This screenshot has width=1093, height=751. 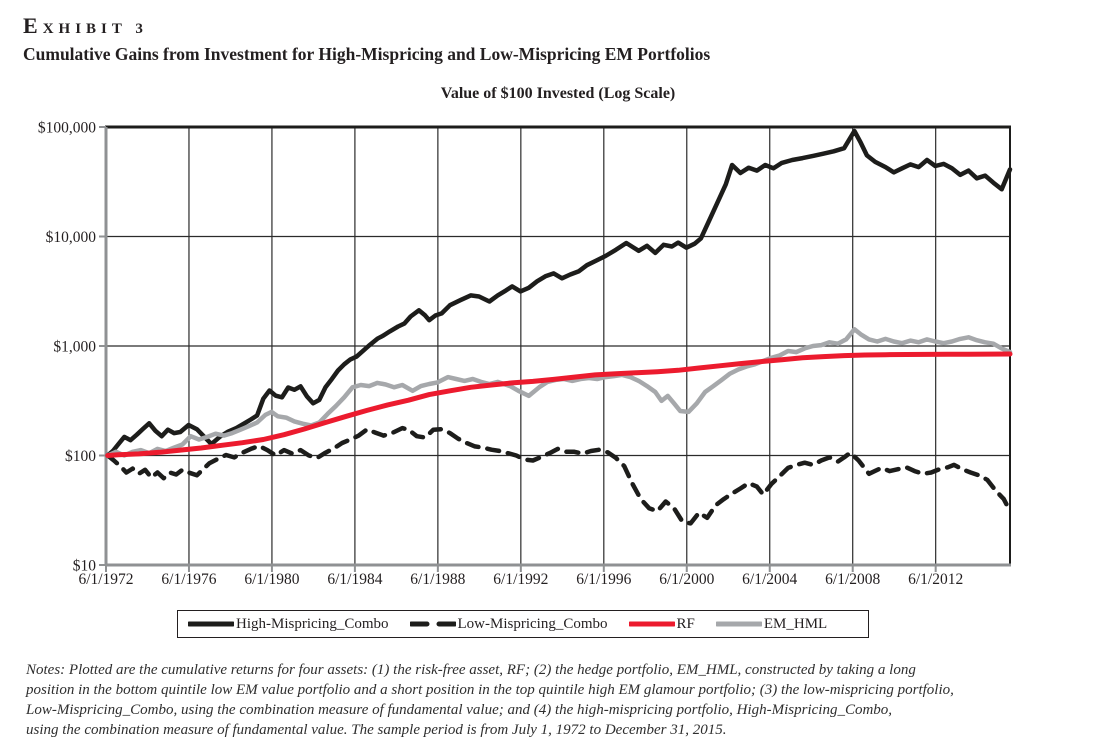 What do you see at coordinates (686, 579) in the screenshot?
I see `x-axis-tick-label: 6/1/2000` at bounding box center [686, 579].